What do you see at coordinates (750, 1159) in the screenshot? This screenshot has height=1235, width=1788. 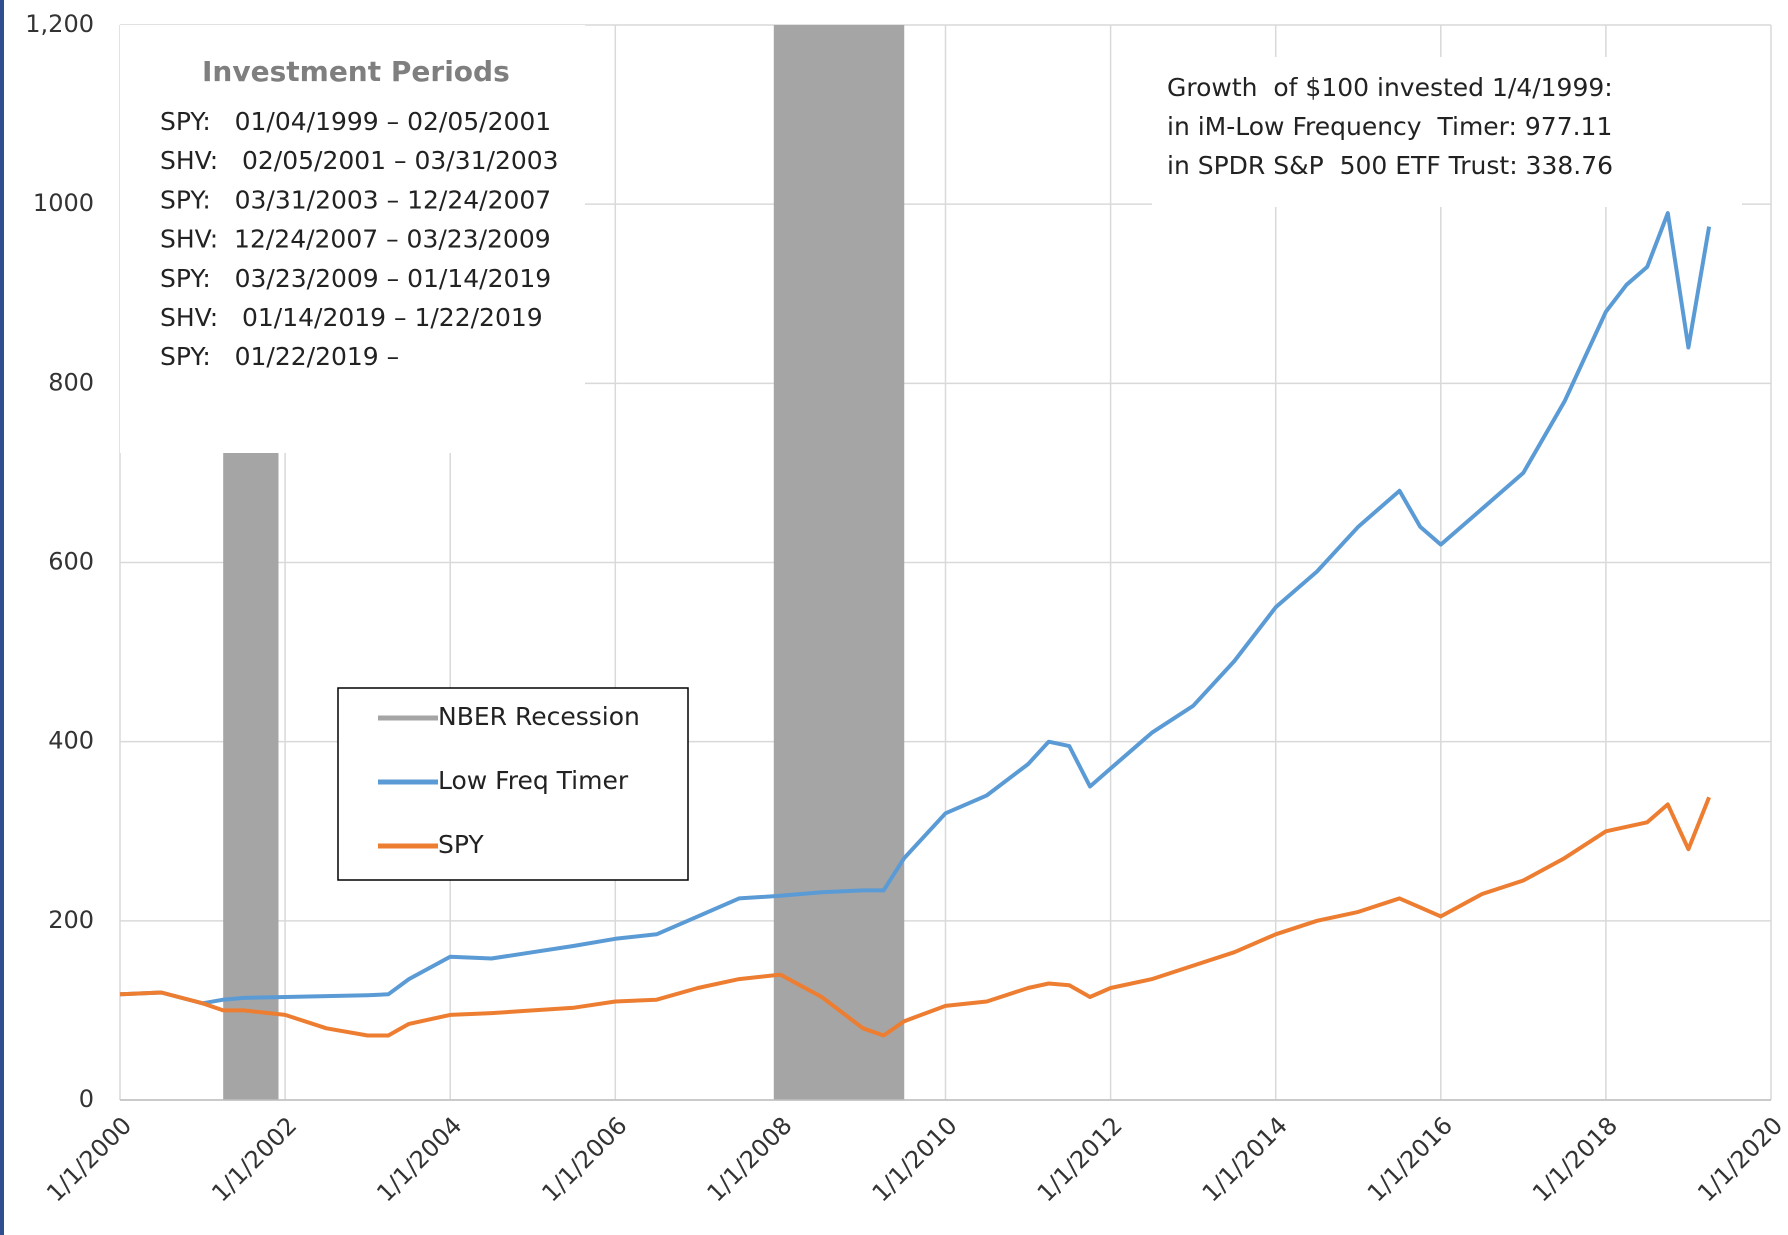 I see `x-tick-label: 1/1/2008` at bounding box center [750, 1159].